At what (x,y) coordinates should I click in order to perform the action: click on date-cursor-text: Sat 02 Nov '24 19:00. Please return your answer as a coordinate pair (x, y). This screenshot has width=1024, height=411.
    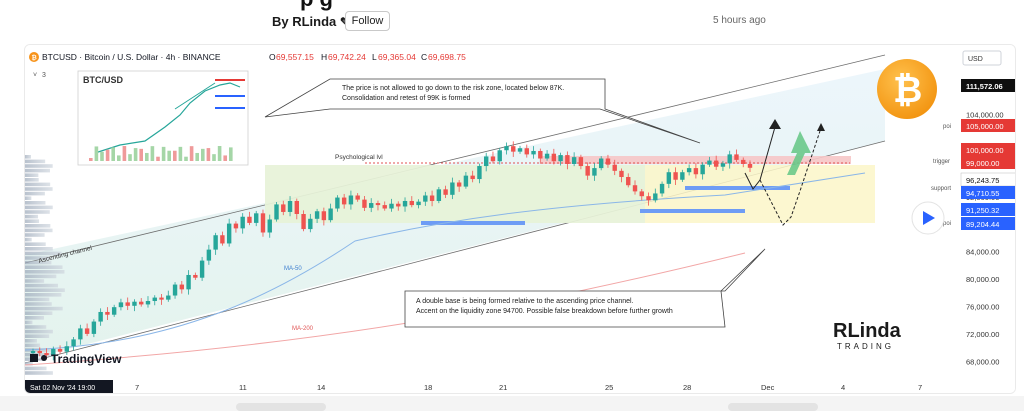
    Looking at the image, I should click on (62, 388).